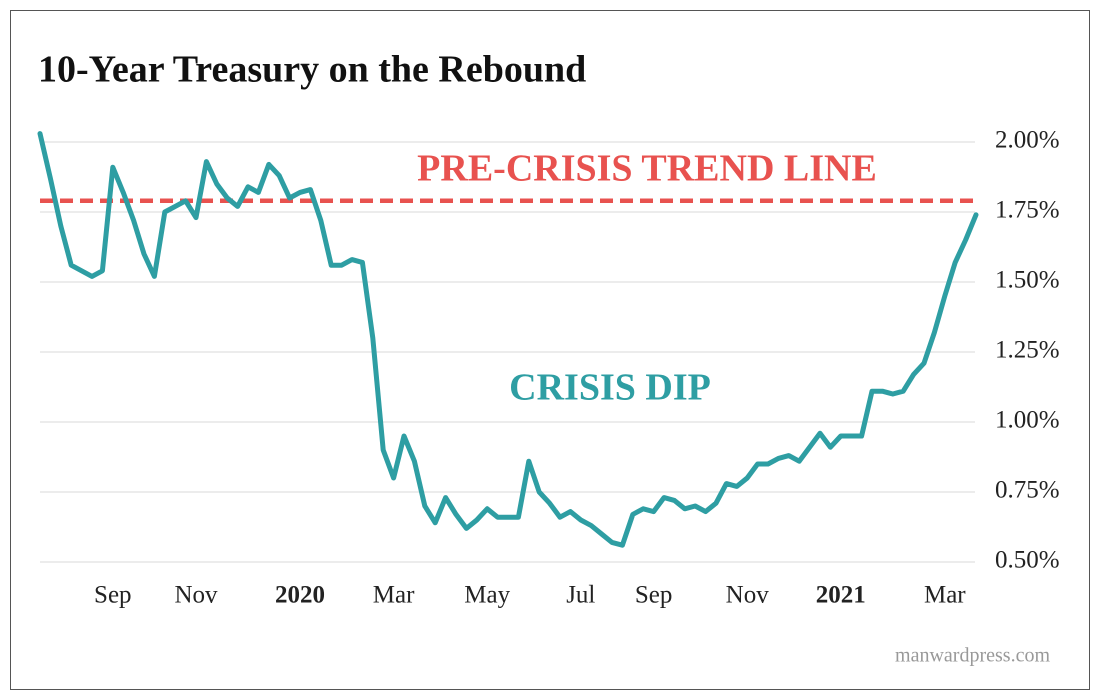 The image size is (1100, 700). I want to click on y-tick-label: 1.75%, so click(1027, 210).